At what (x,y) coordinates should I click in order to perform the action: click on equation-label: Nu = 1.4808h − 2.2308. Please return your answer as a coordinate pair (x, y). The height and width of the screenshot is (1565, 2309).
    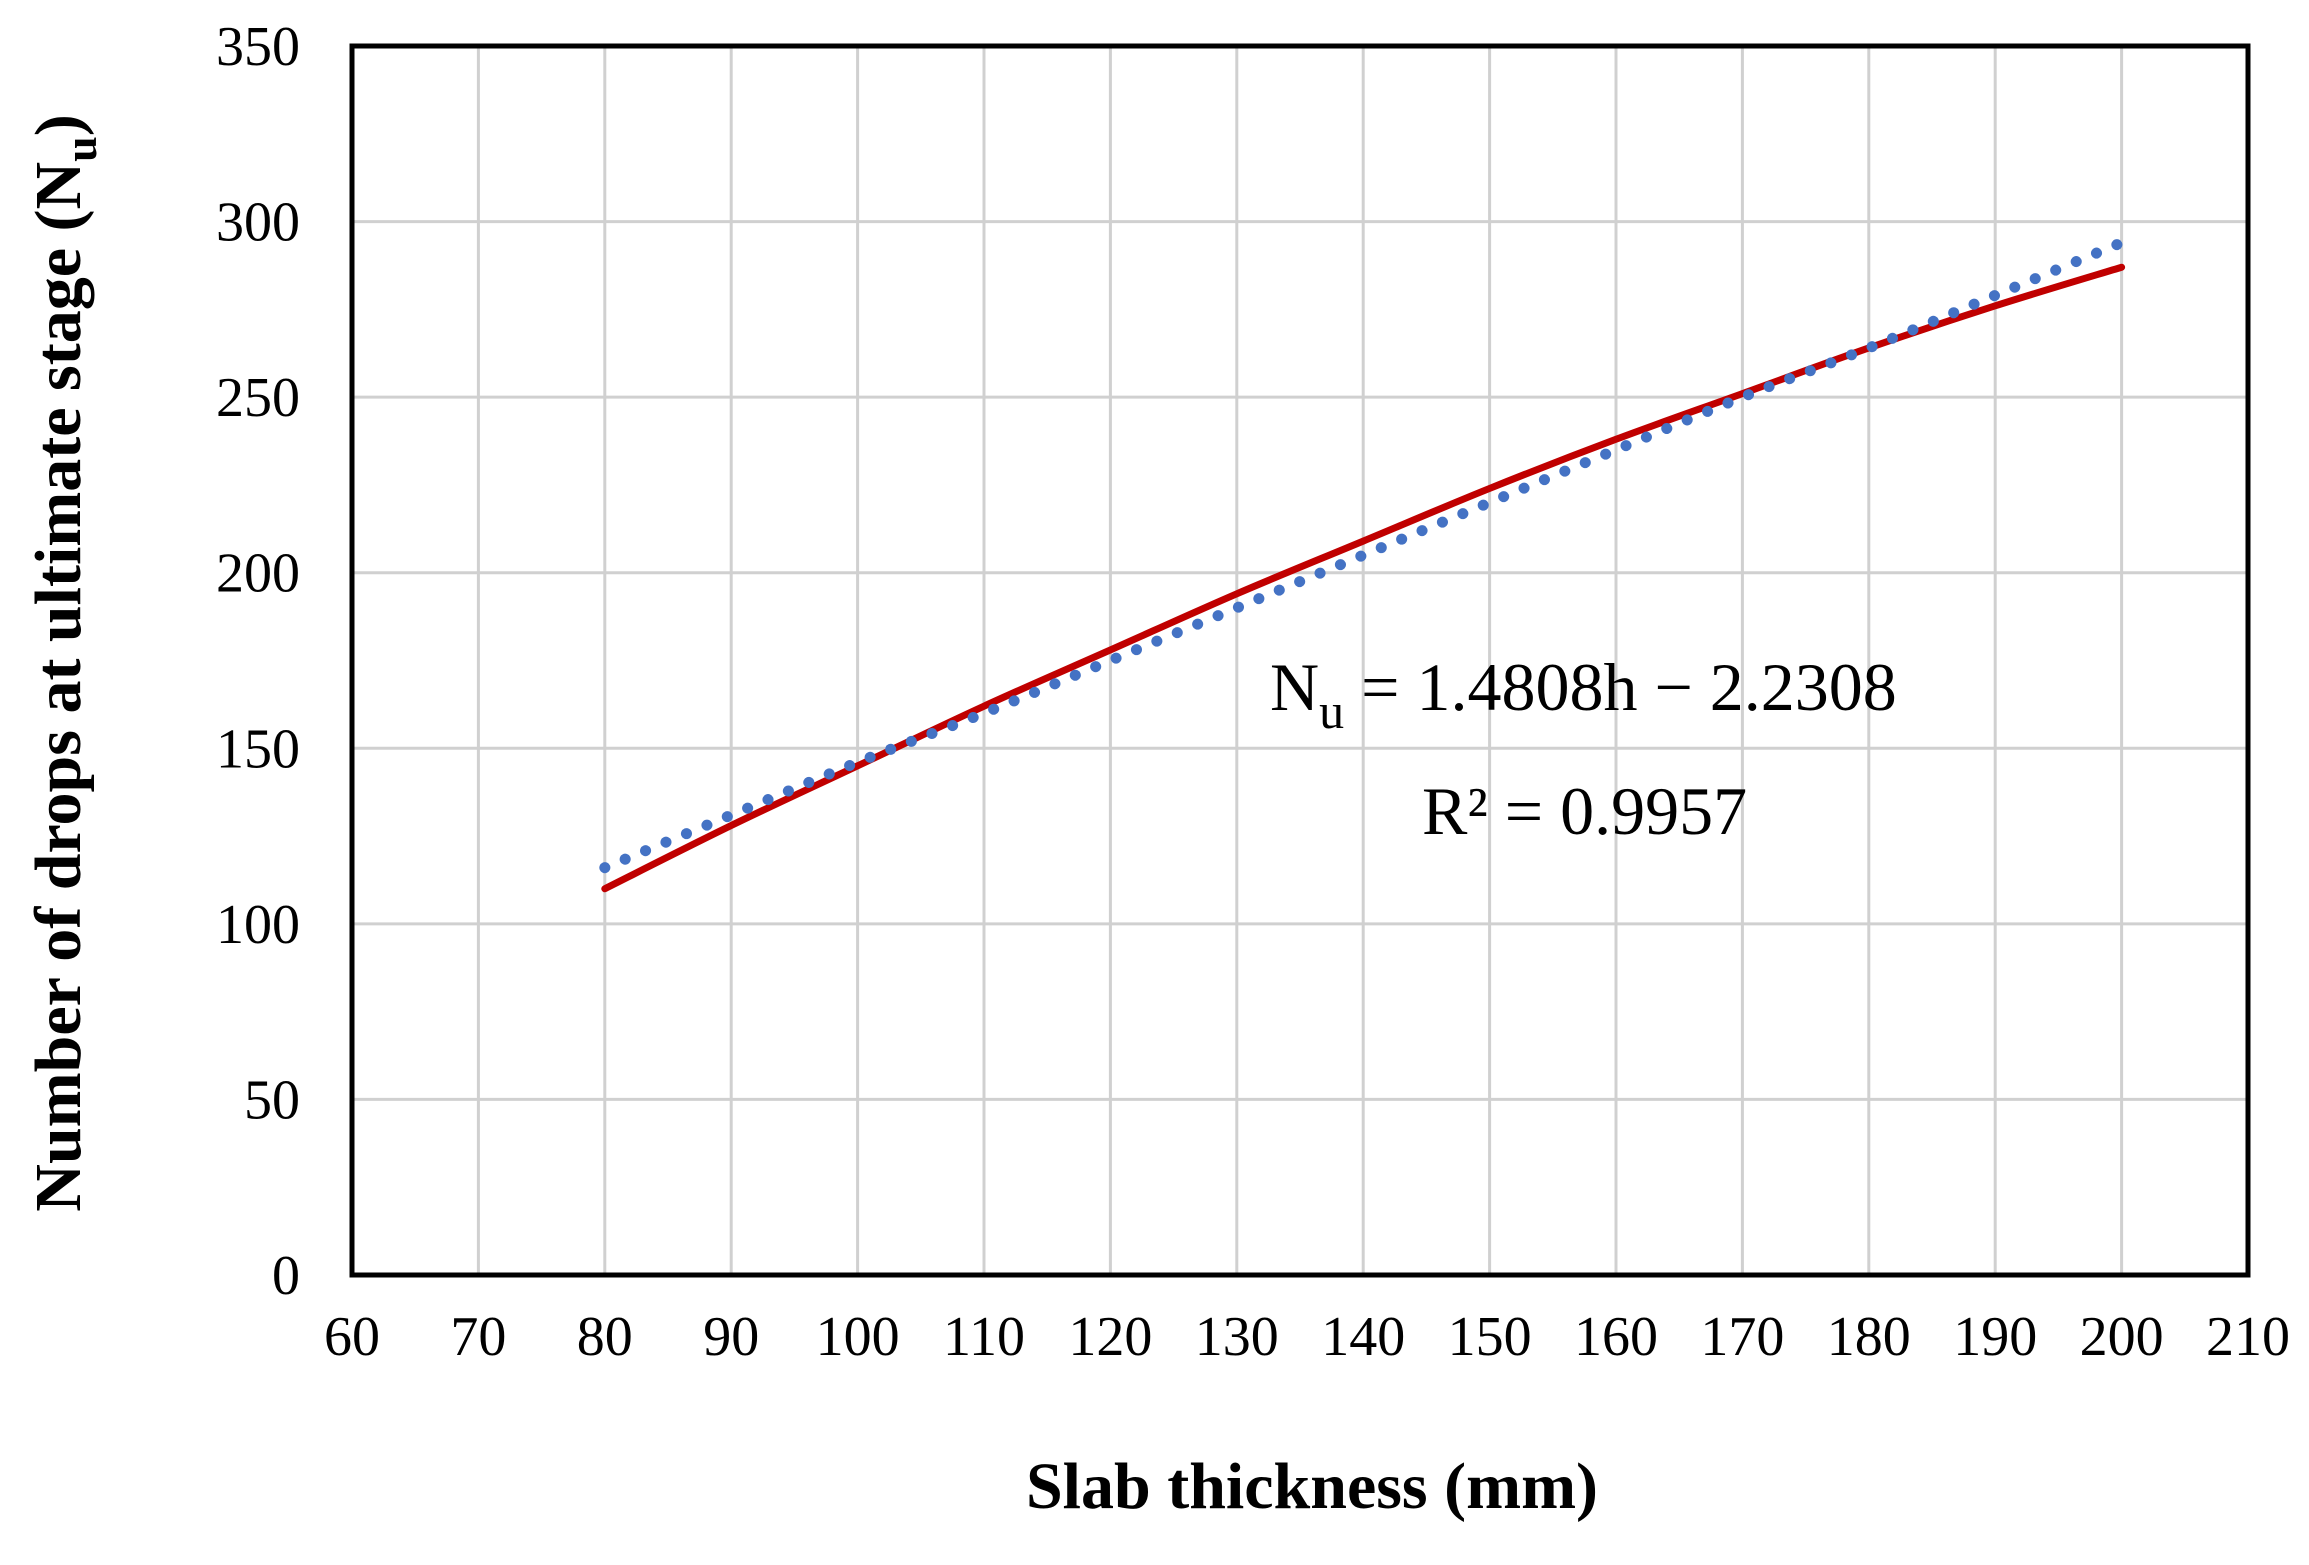
    Looking at the image, I should click on (1583, 694).